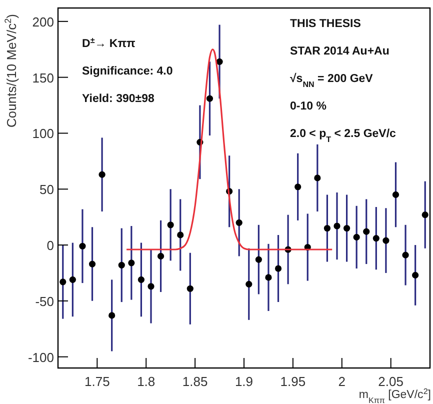  What do you see at coordinates (41, 357) in the screenshot?
I see `y-tick-label: -100` at bounding box center [41, 357].